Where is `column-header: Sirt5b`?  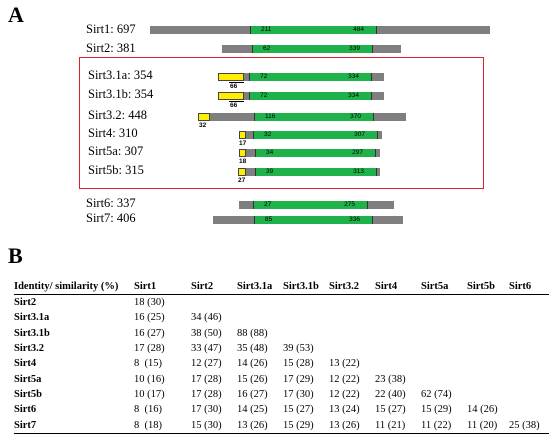
column-header: Sirt5b is located at coordinates (488, 287).